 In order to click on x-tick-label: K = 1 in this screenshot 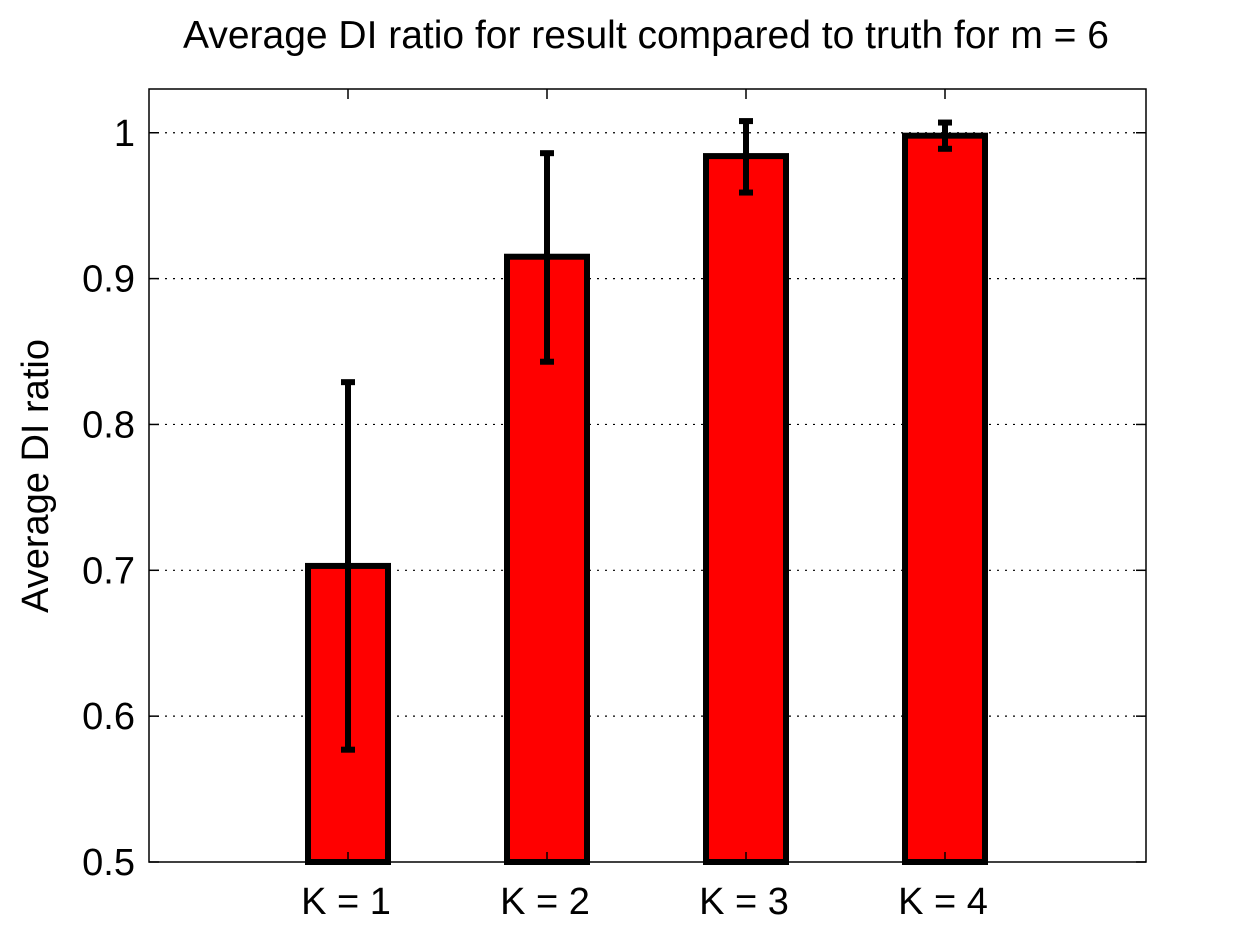, I will do `click(346, 902)`.